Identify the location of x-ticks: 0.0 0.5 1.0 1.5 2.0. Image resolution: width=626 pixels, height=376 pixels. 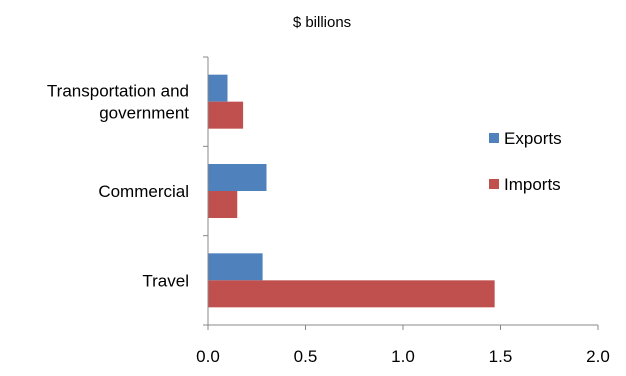
(403, 345).